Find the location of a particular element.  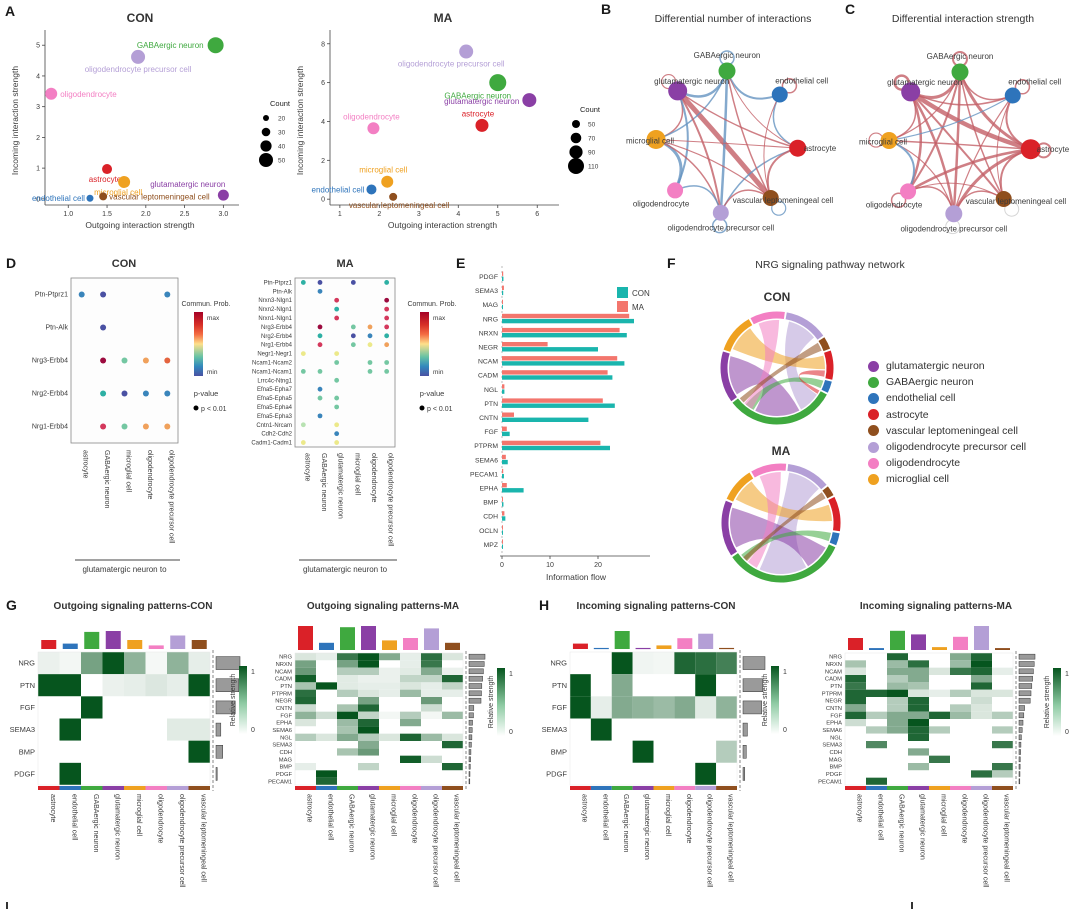

lr-pair-label: Nrxn1-Nlgn1 is located at coordinates (275, 319).